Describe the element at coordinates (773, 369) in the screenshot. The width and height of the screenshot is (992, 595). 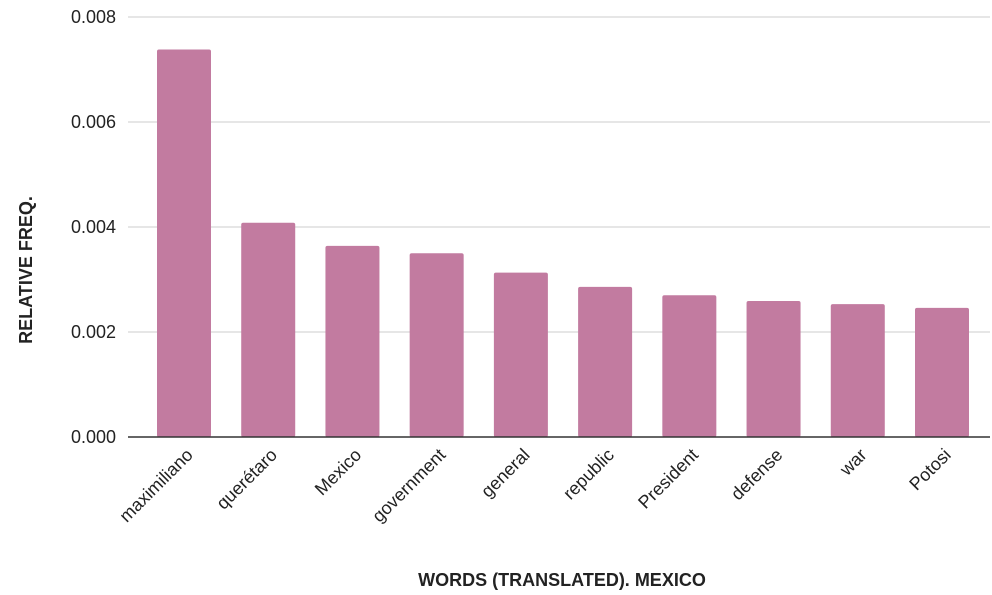
I see `bar-defense` at that location.